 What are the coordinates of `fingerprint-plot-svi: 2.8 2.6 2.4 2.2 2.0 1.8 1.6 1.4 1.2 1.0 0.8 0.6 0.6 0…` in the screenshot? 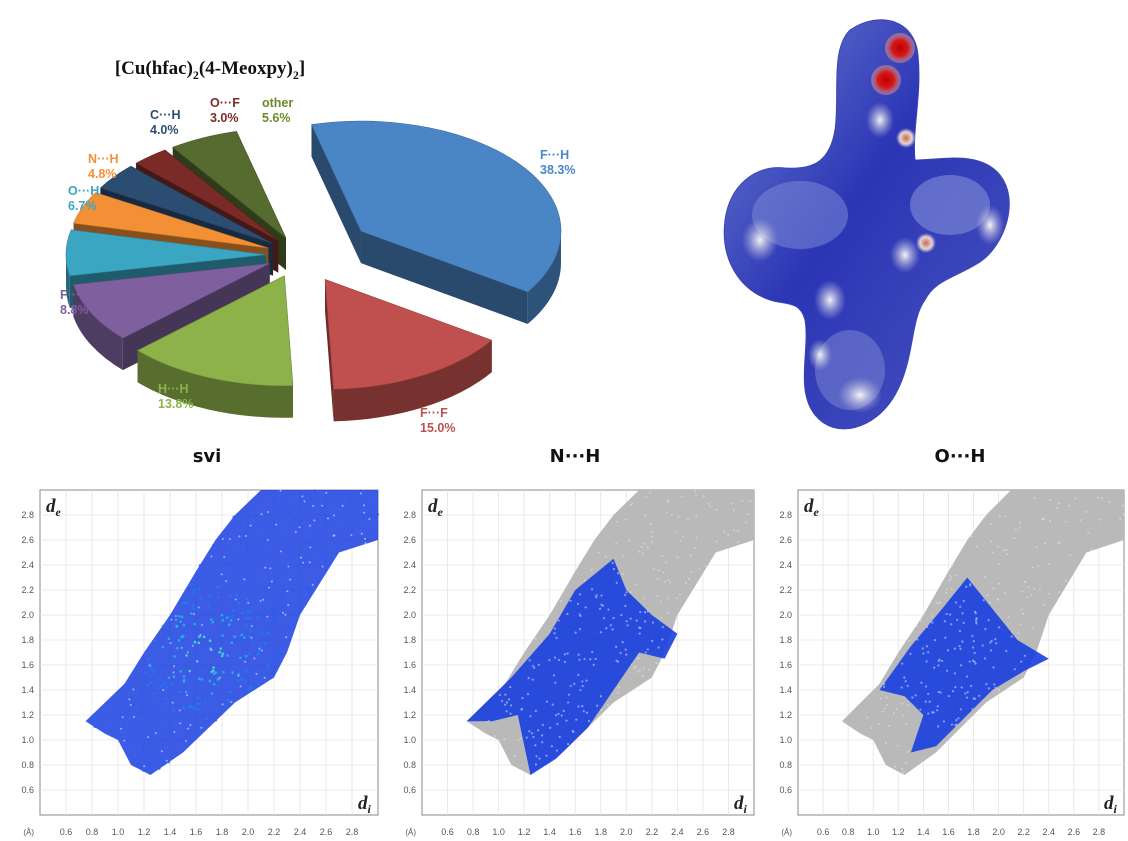 It's located at (200, 663).